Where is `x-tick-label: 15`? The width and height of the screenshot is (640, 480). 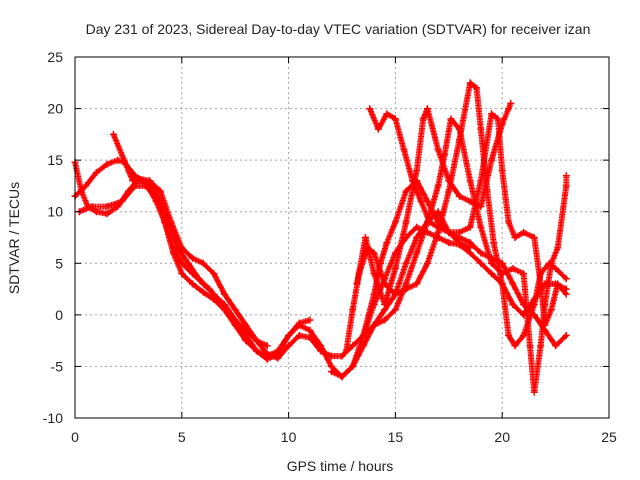
x-tick-label: 15 is located at coordinates (396, 437).